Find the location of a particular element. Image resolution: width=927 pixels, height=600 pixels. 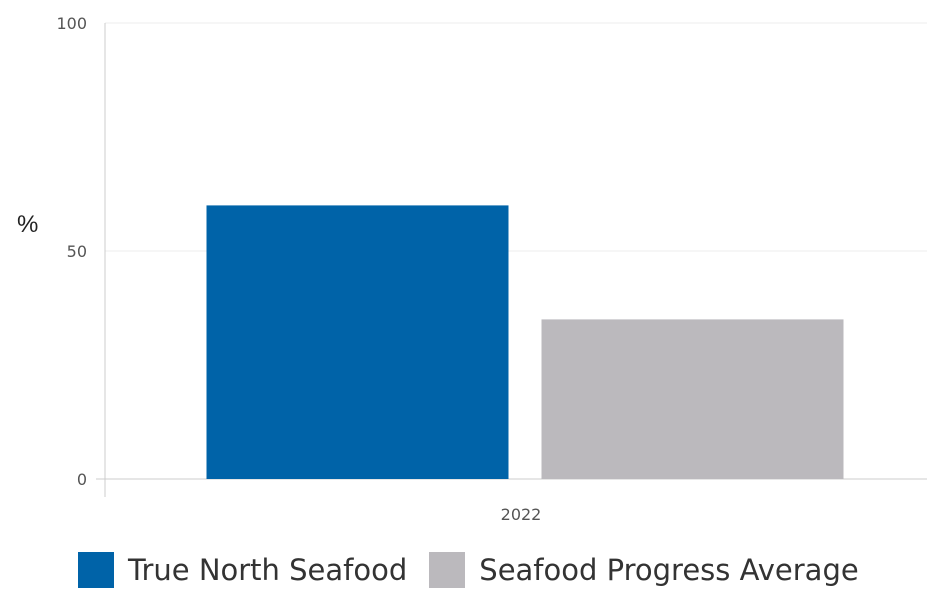

legend-item-seafood-progress-average: Seafood Progress Average is located at coordinates (644, 570).